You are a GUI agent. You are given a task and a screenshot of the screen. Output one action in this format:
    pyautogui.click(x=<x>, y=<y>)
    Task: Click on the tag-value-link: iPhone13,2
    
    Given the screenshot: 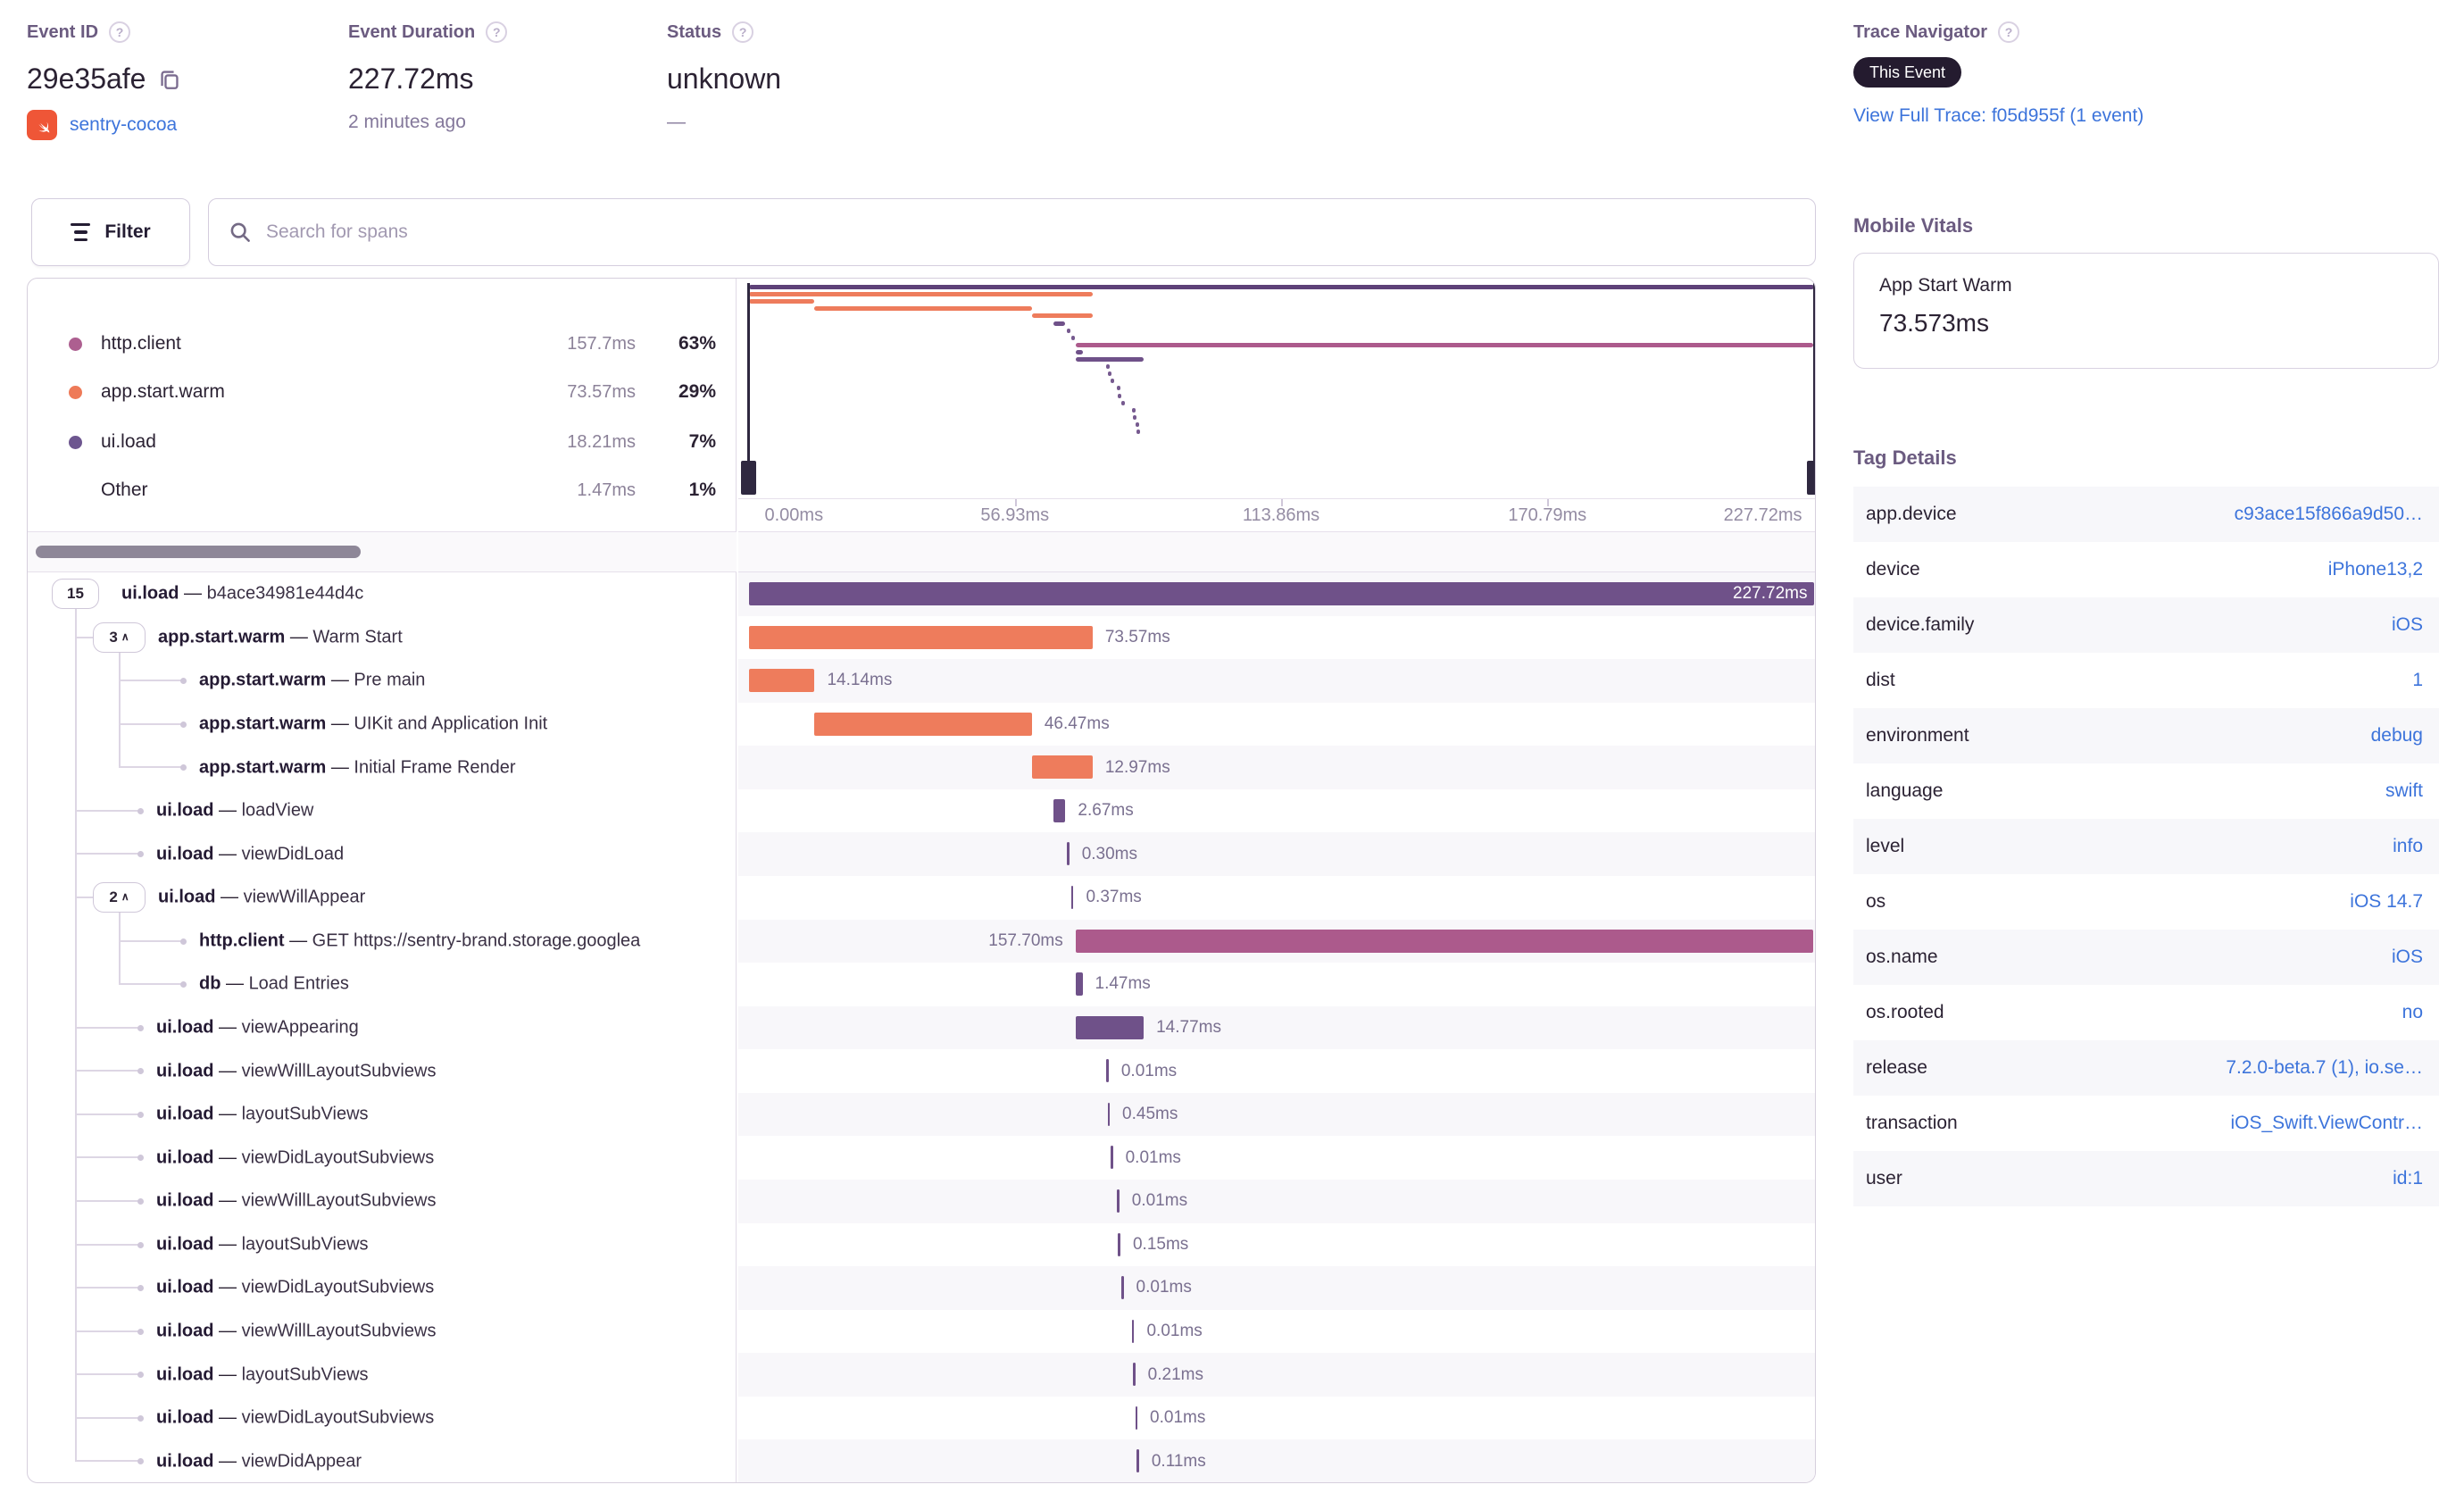 What is the action you would take?
    pyautogui.click(x=2375, y=569)
    